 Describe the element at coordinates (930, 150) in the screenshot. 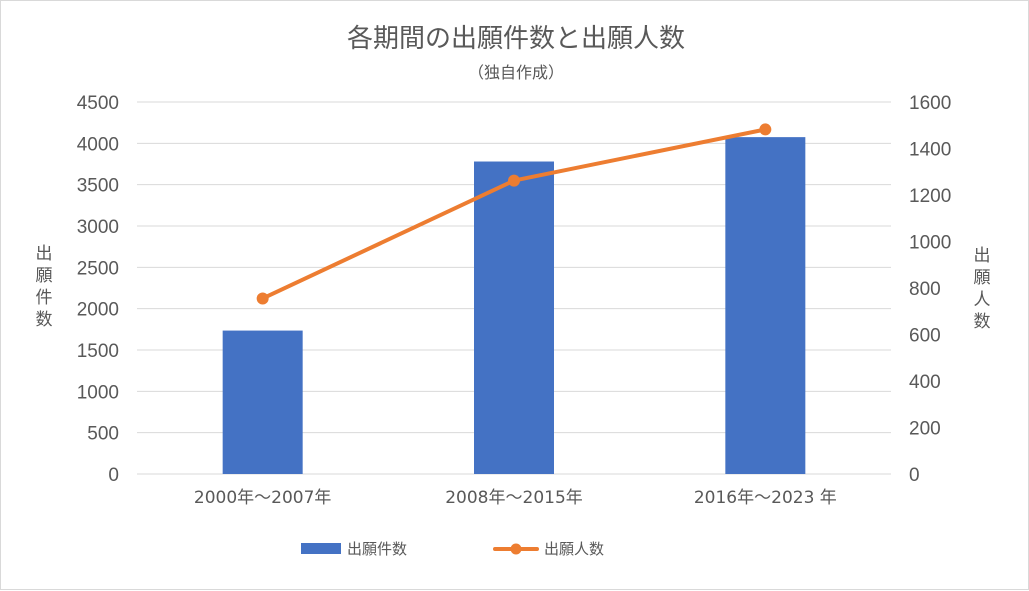

I see `right-tick-label: 1400` at that location.